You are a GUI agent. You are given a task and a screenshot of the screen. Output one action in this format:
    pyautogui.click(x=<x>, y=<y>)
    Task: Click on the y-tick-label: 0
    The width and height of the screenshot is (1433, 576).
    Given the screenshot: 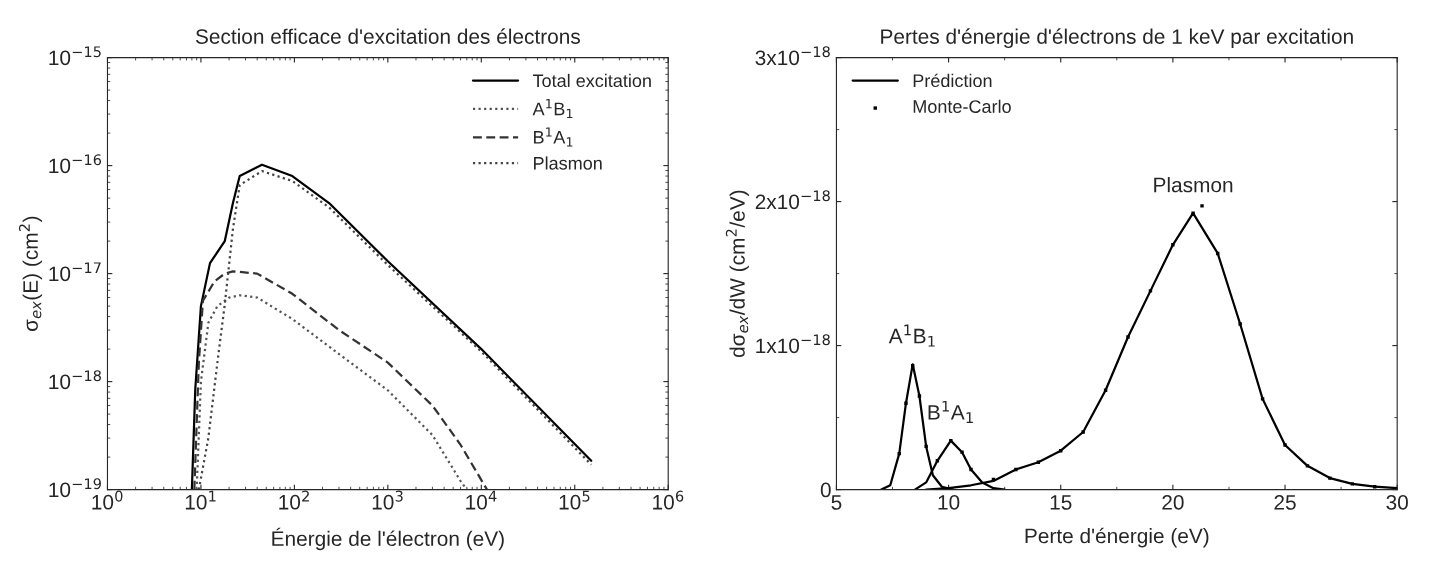 What is the action you would take?
    pyautogui.click(x=825, y=490)
    